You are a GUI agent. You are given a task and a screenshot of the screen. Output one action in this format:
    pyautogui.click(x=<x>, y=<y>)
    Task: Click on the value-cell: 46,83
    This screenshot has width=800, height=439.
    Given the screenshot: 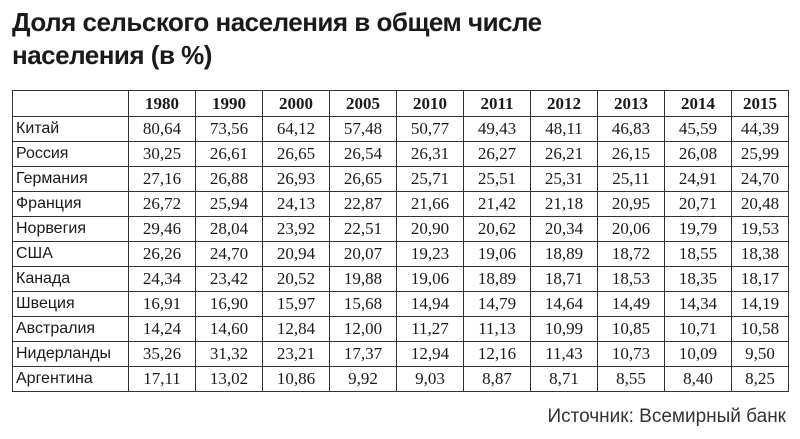 What is the action you would take?
    pyautogui.click(x=631, y=129)
    